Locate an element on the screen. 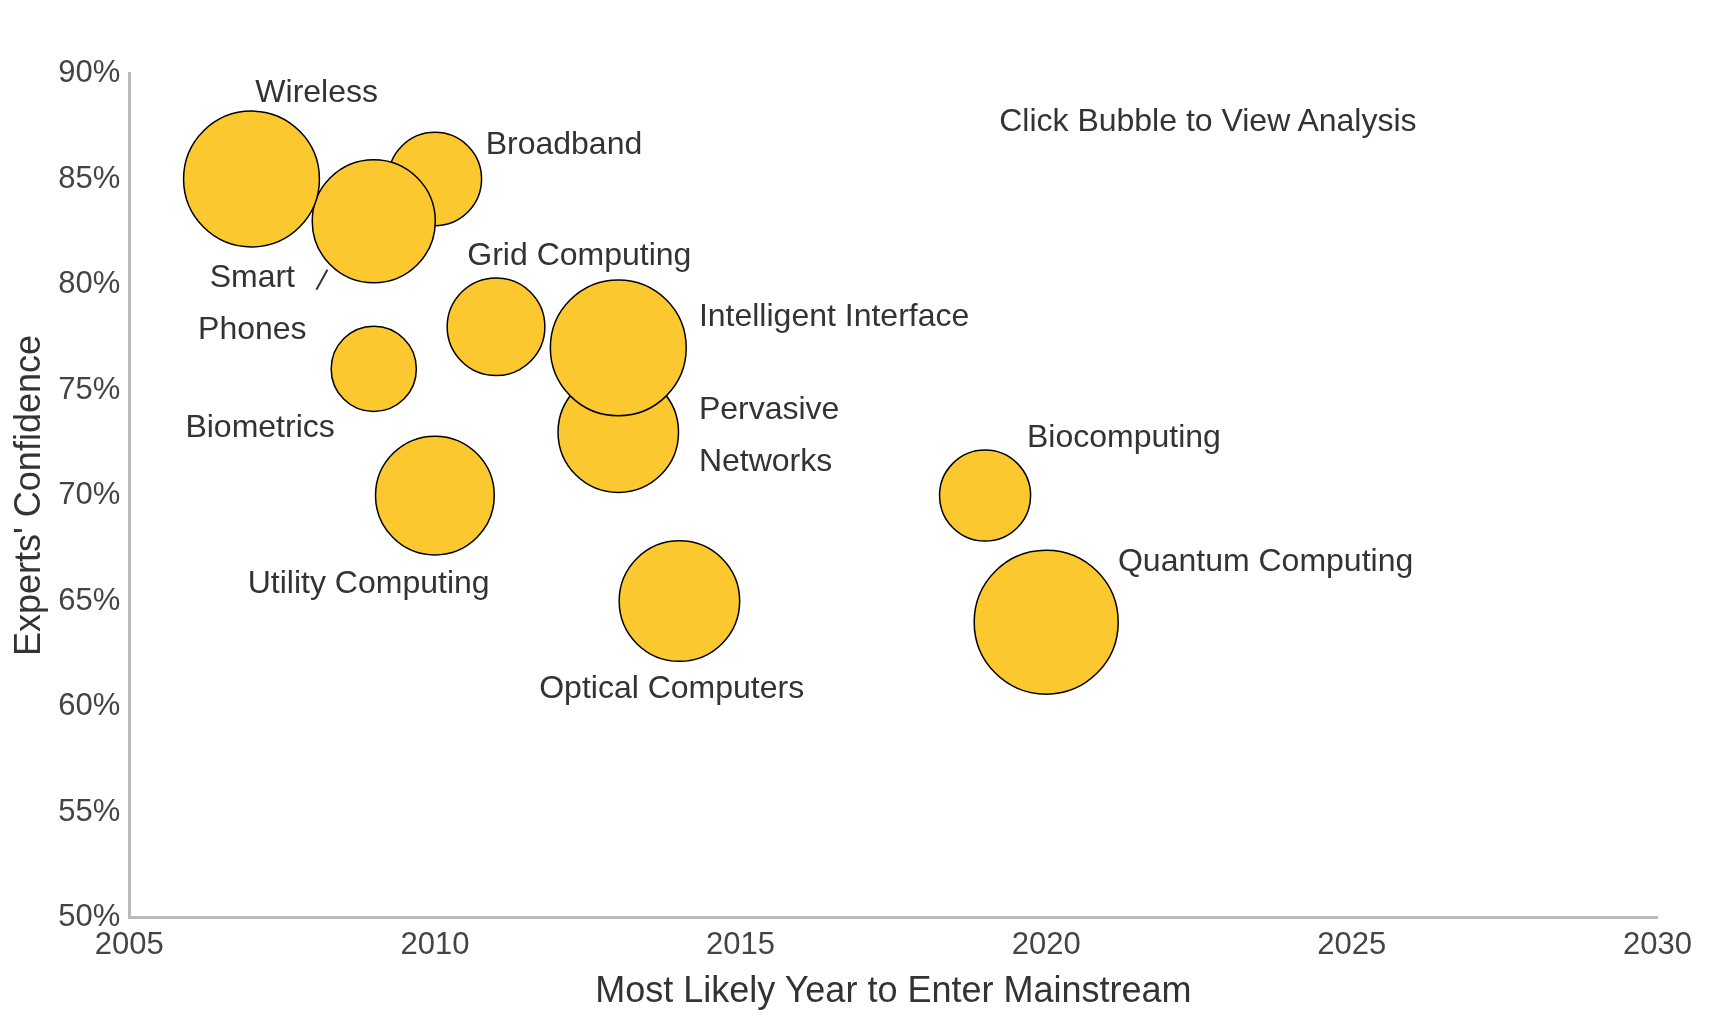  series-label: Broadband is located at coordinates (564, 142).